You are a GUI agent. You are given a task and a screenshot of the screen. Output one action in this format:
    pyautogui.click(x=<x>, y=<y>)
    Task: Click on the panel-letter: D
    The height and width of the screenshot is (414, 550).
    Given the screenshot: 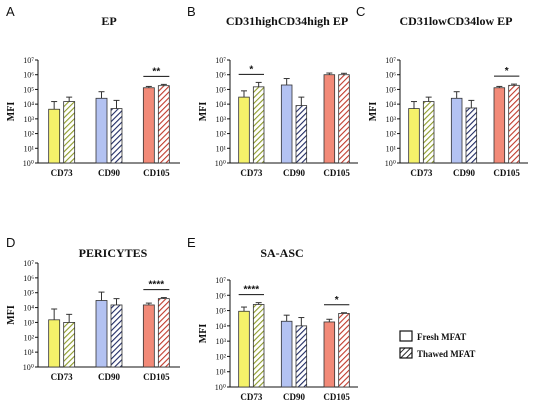 What is the action you would take?
    pyautogui.click(x=10, y=242)
    